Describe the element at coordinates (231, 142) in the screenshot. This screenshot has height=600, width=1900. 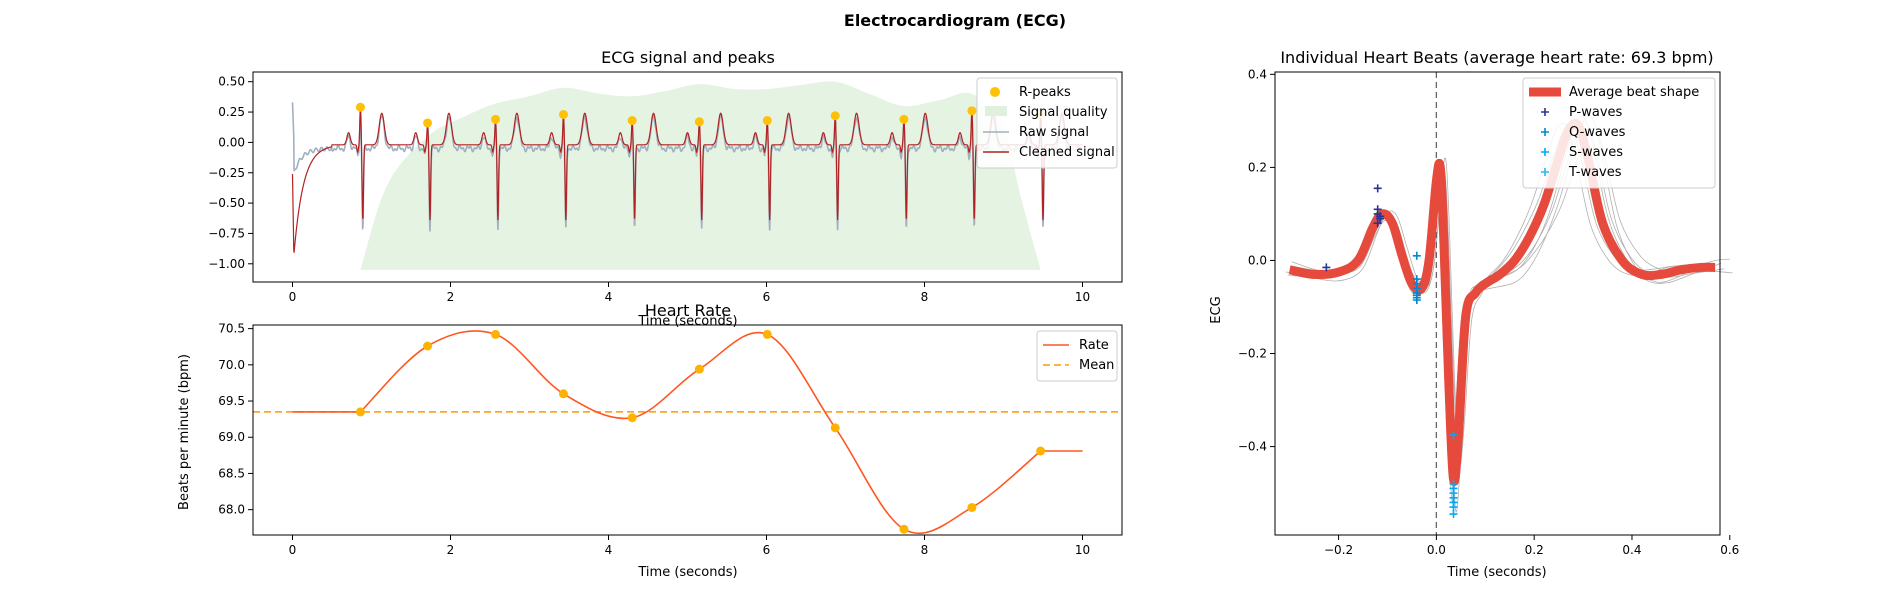
I see `ecg-ytick-label: 0.00` at that location.